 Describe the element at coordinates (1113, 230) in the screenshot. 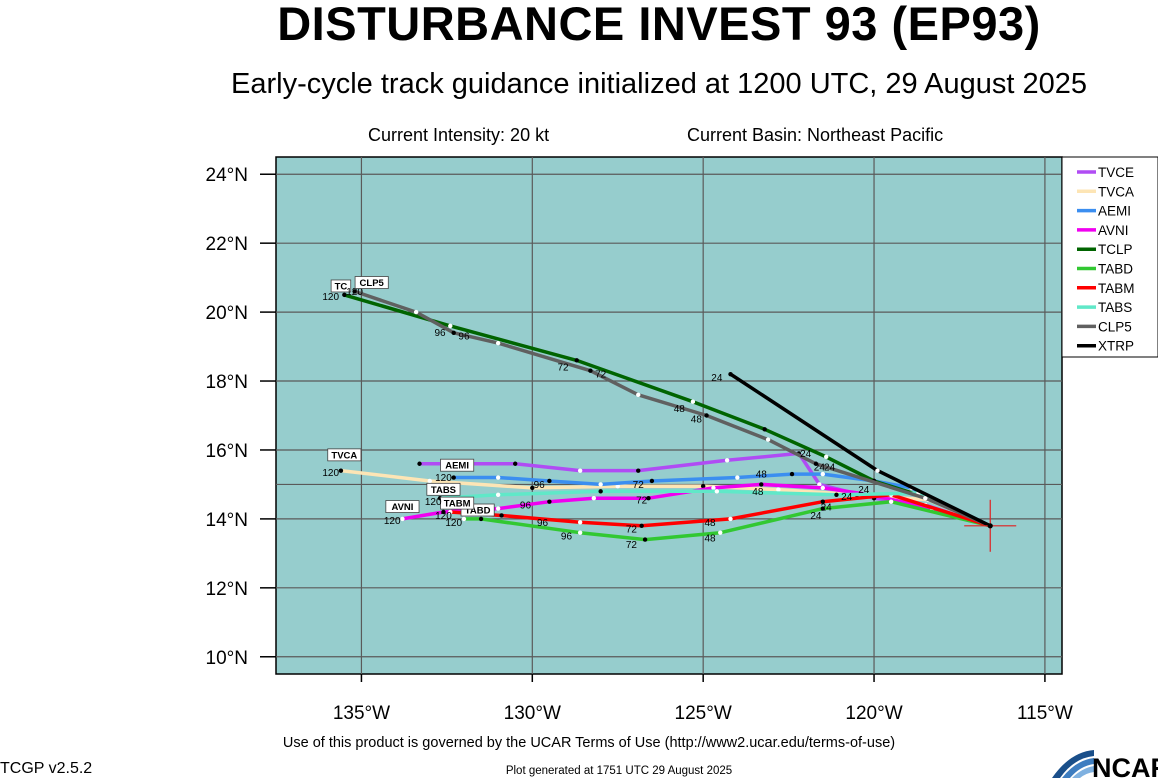

I see `legend-entry: AVNI` at that location.